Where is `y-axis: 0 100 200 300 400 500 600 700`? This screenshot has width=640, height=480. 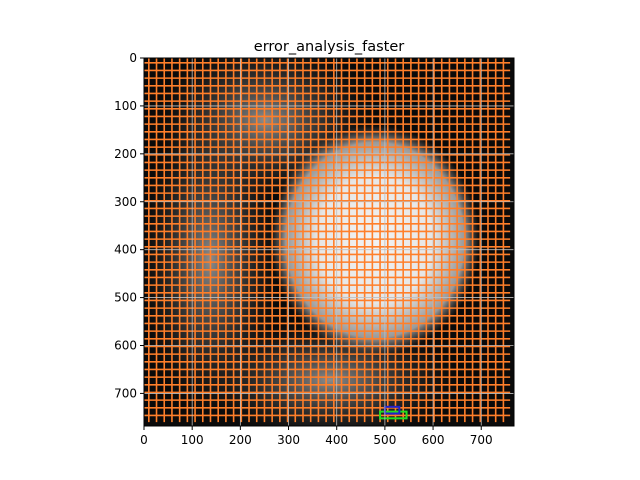 y-axis: 0 100 200 300 400 500 600 700 is located at coordinates (129, 225).